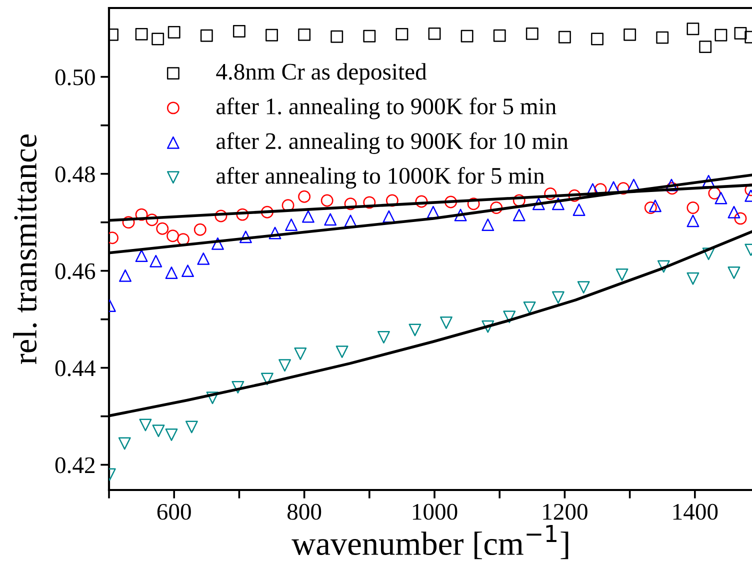 The image size is (752, 578). Describe the element at coordinates (380, 177) in the screenshot. I see `legend-label: after annealing to 1000K for 5 min` at that location.